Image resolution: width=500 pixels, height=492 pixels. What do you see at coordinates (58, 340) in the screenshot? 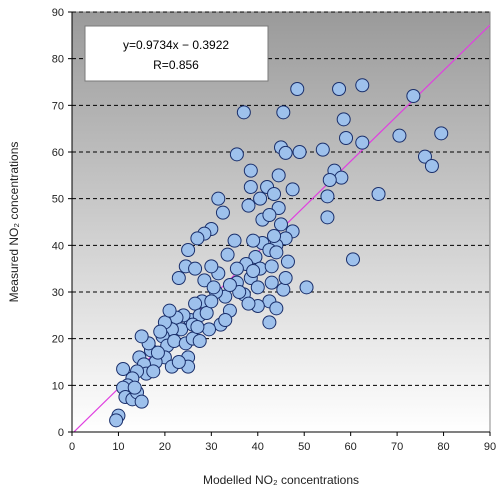
I see `y-tick-label: 20` at bounding box center [58, 340].